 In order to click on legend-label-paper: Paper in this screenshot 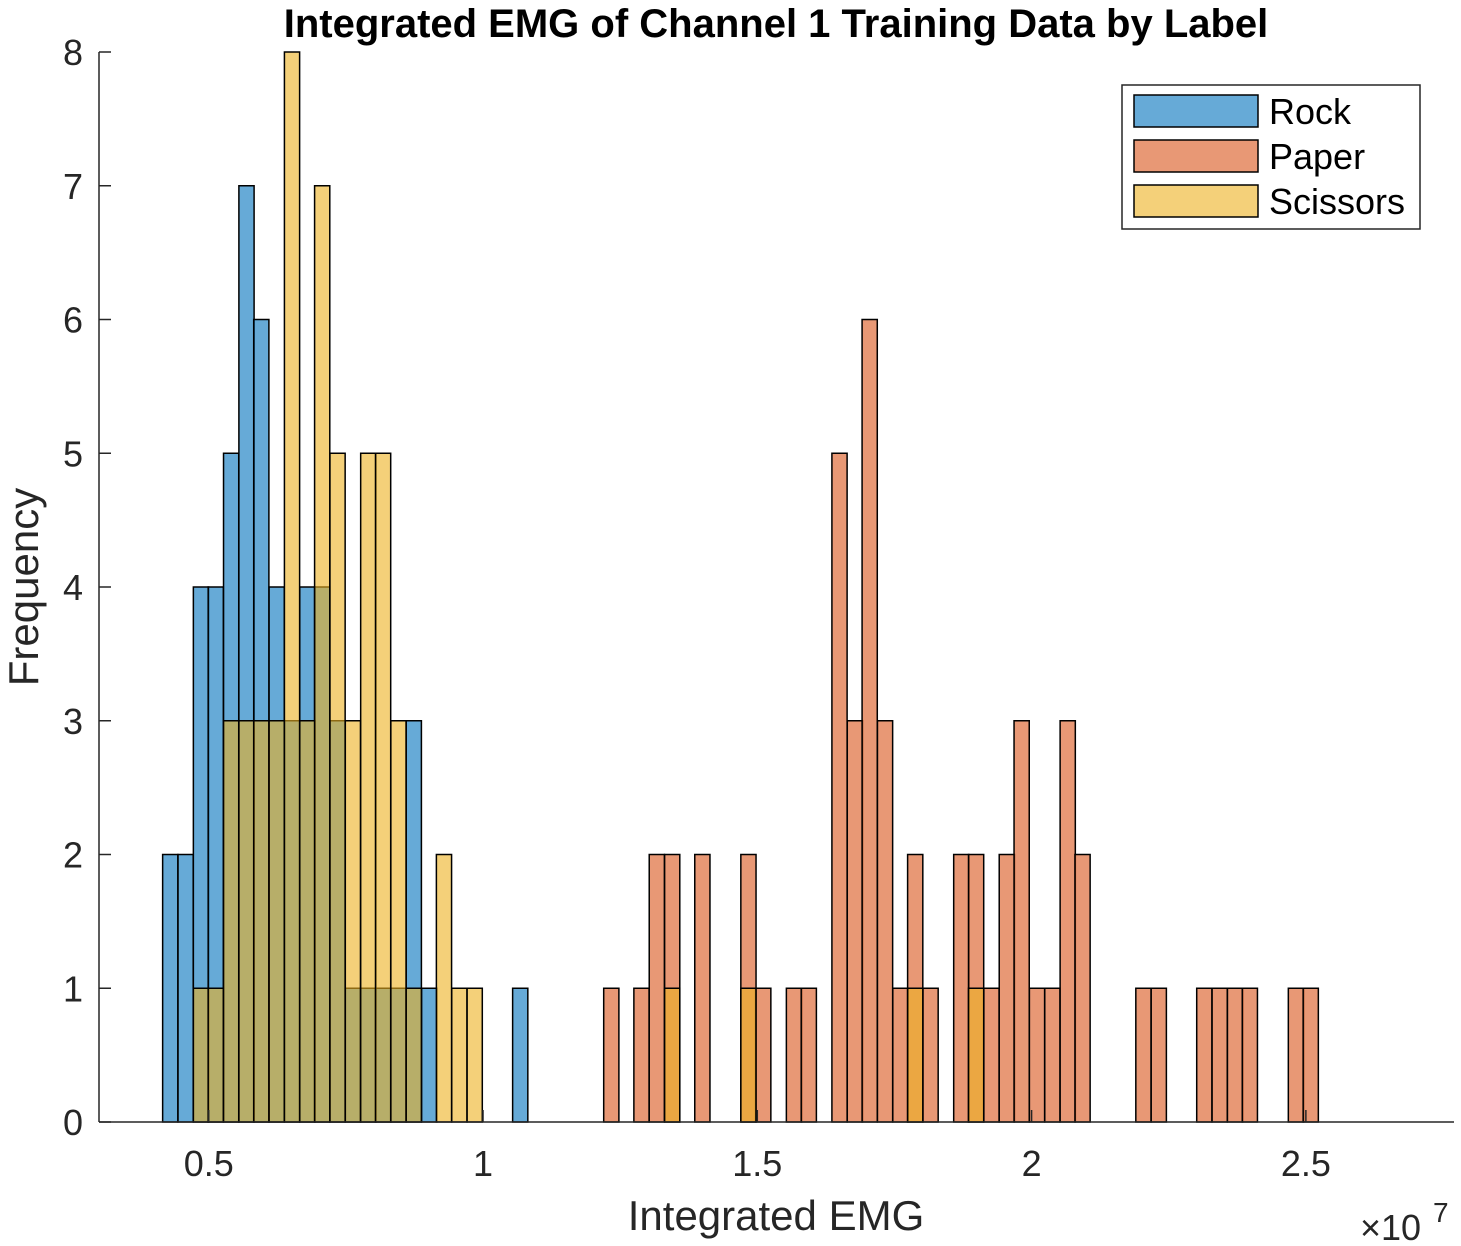, I will do `click(1317, 156)`.